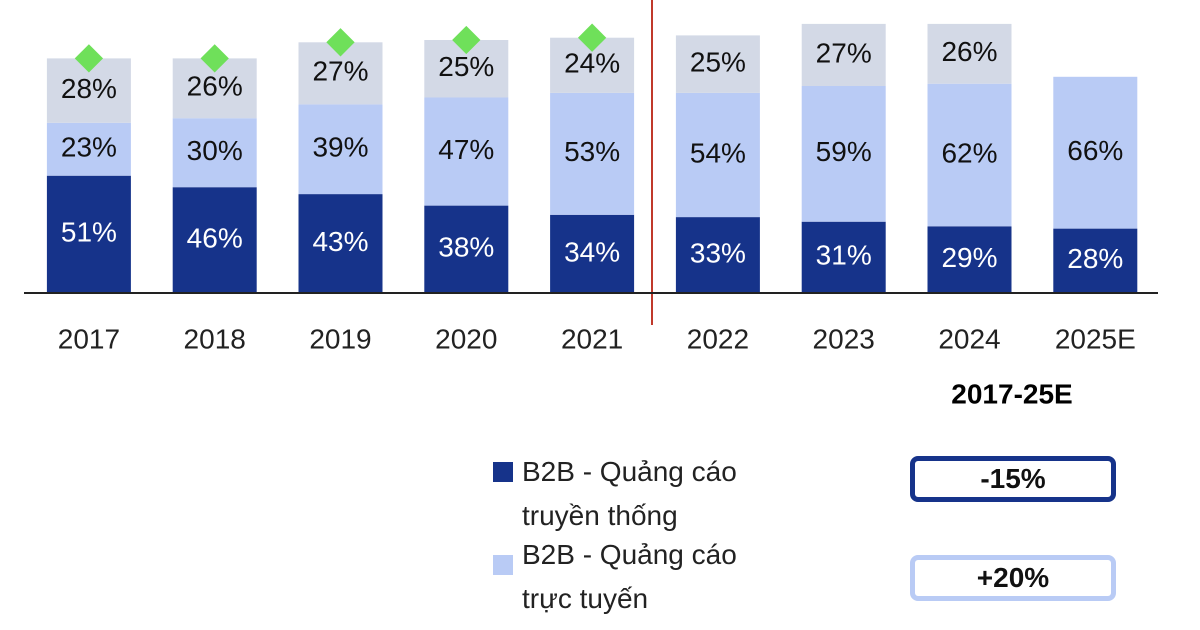 The width and height of the screenshot is (1200, 630). I want to click on change-box: -15%, so click(1013, 479).